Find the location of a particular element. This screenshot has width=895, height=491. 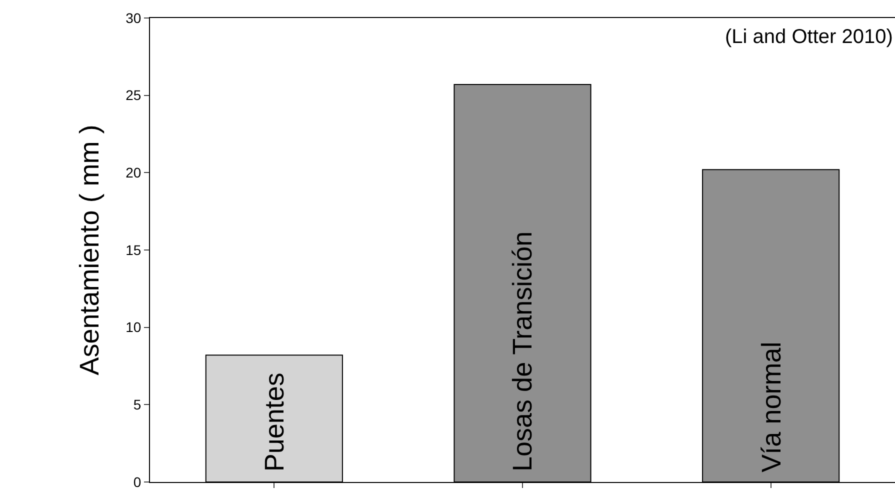

x-tick-label: Losas de Transición is located at coordinates (523, 351).